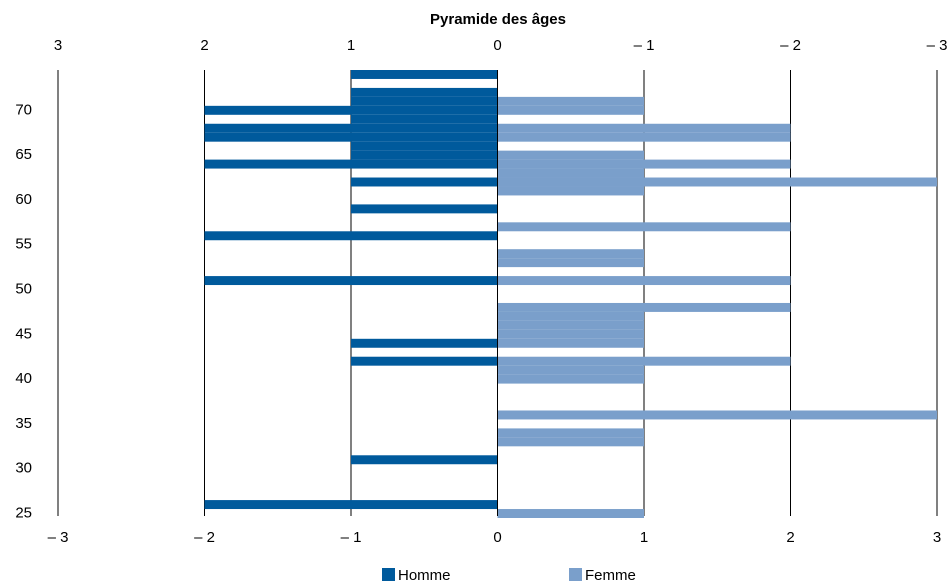 This screenshot has height=585, width=951. What do you see at coordinates (351, 45) in the screenshot?
I see `x2-tick-label: 1` at bounding box center [351, 45].